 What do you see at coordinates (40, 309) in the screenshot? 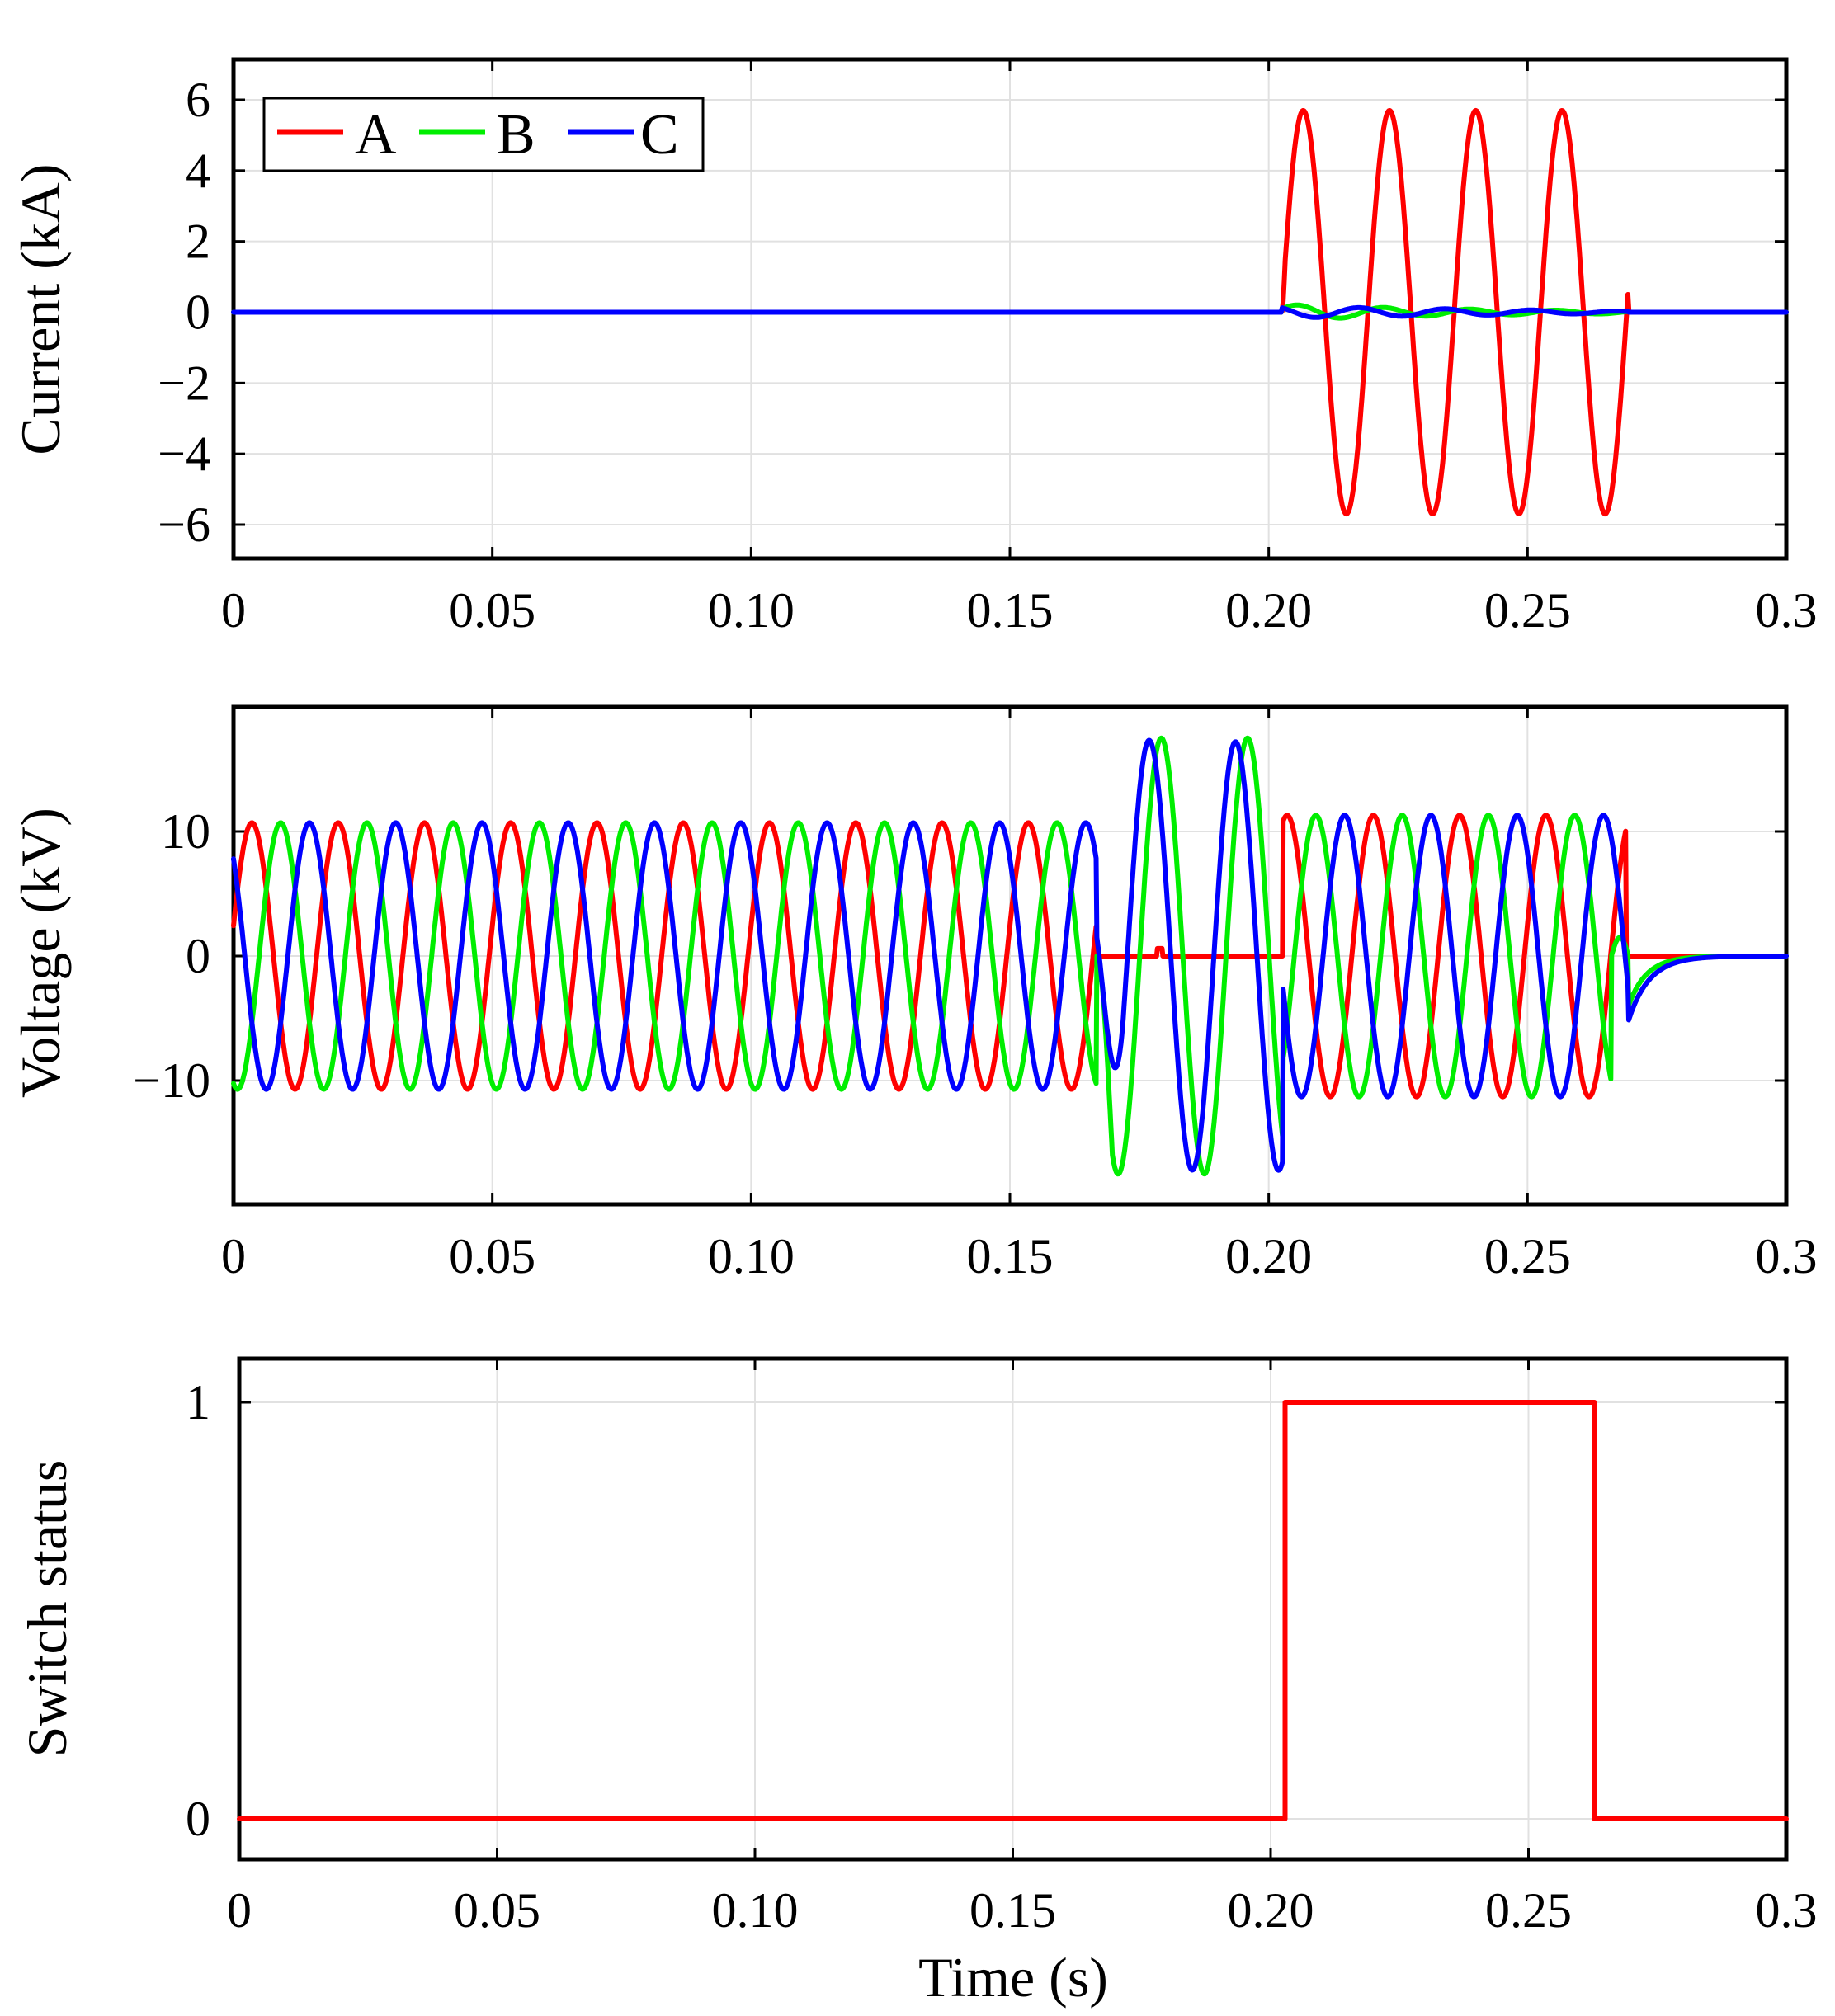
I see `current-y-axis-label: Current (kA)` at bounding box center [40, 309].